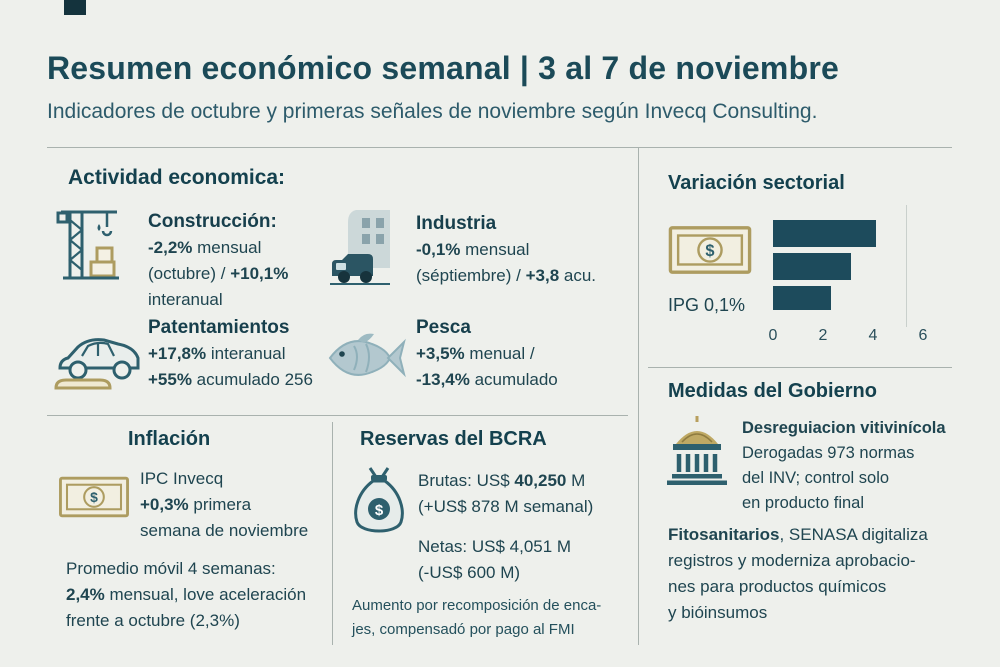 This screenshot has height=667, width=1000. What do you see at coordinates (502, 480) in the screenshot?
I see `reserves-line1: Brutas: US$ 40,250 M` at bounding box center [502, 480].